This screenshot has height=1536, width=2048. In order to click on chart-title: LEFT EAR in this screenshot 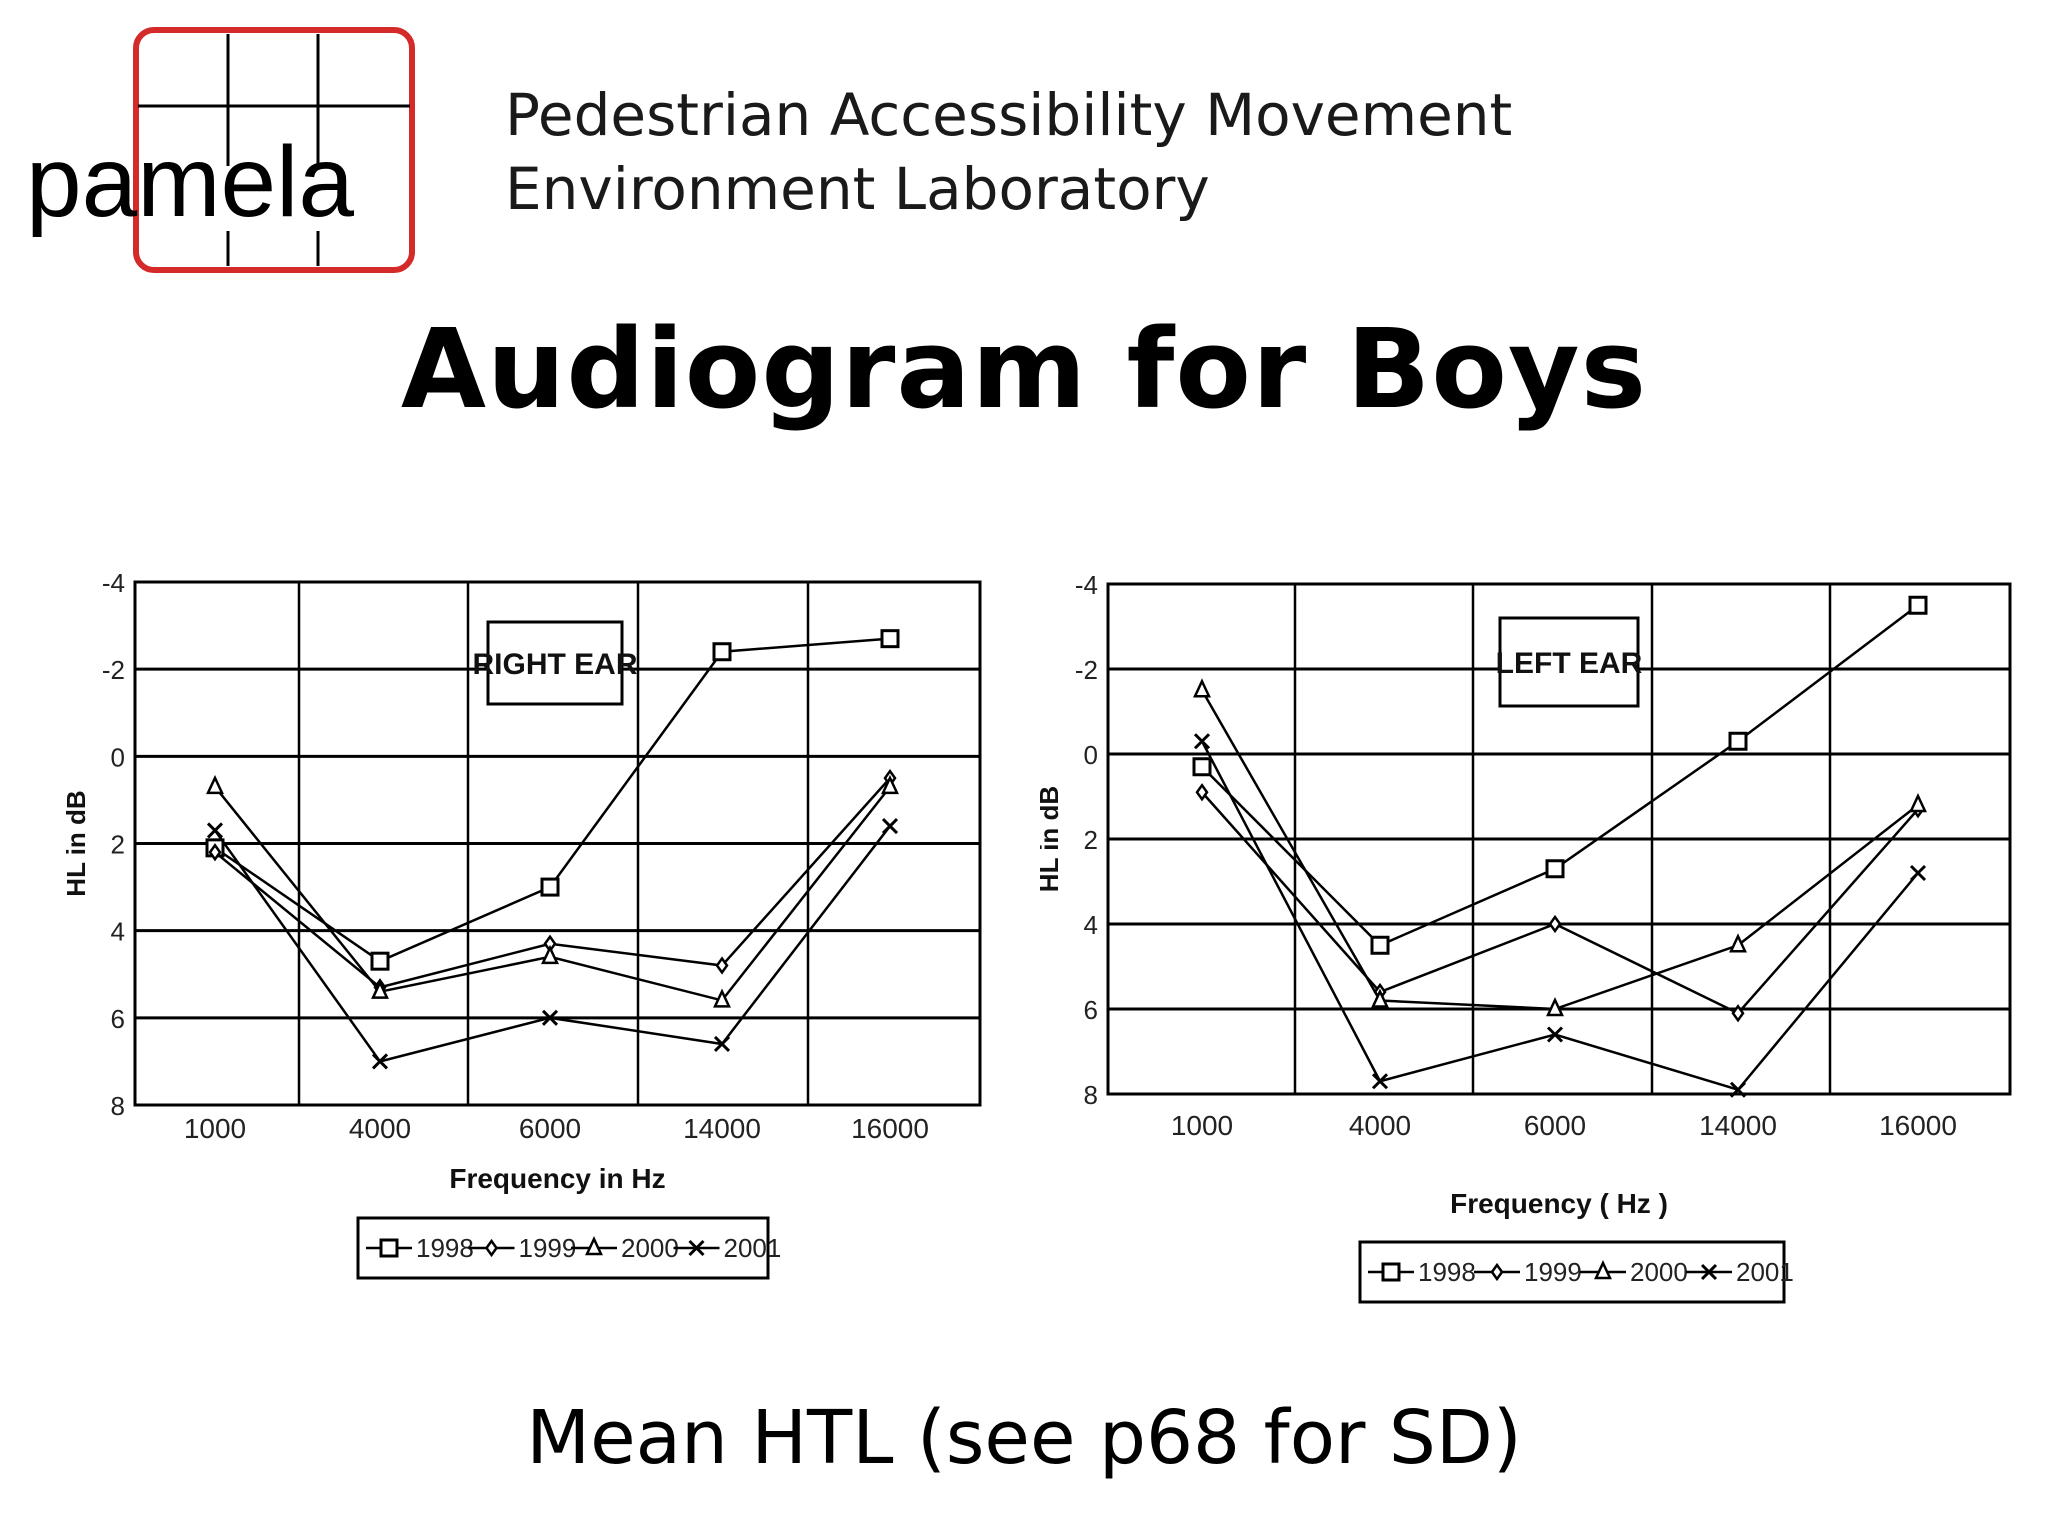, I will do `click(1569, 663)`.